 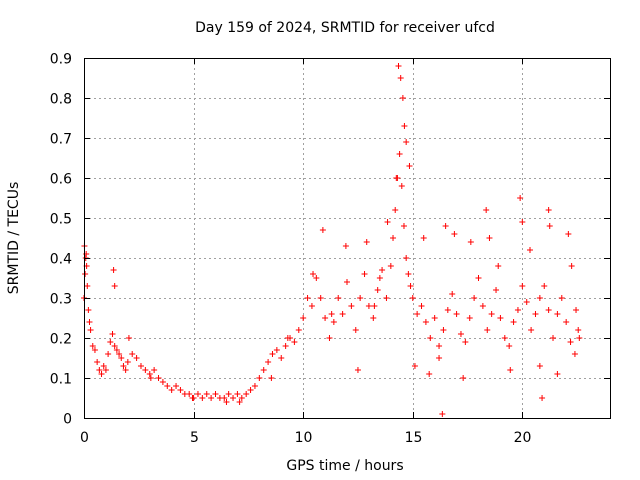 What do you see at coordinates (84, 438) in the screenshot?
I see `x-tick-label: 0` at bounding box center [84, 438].